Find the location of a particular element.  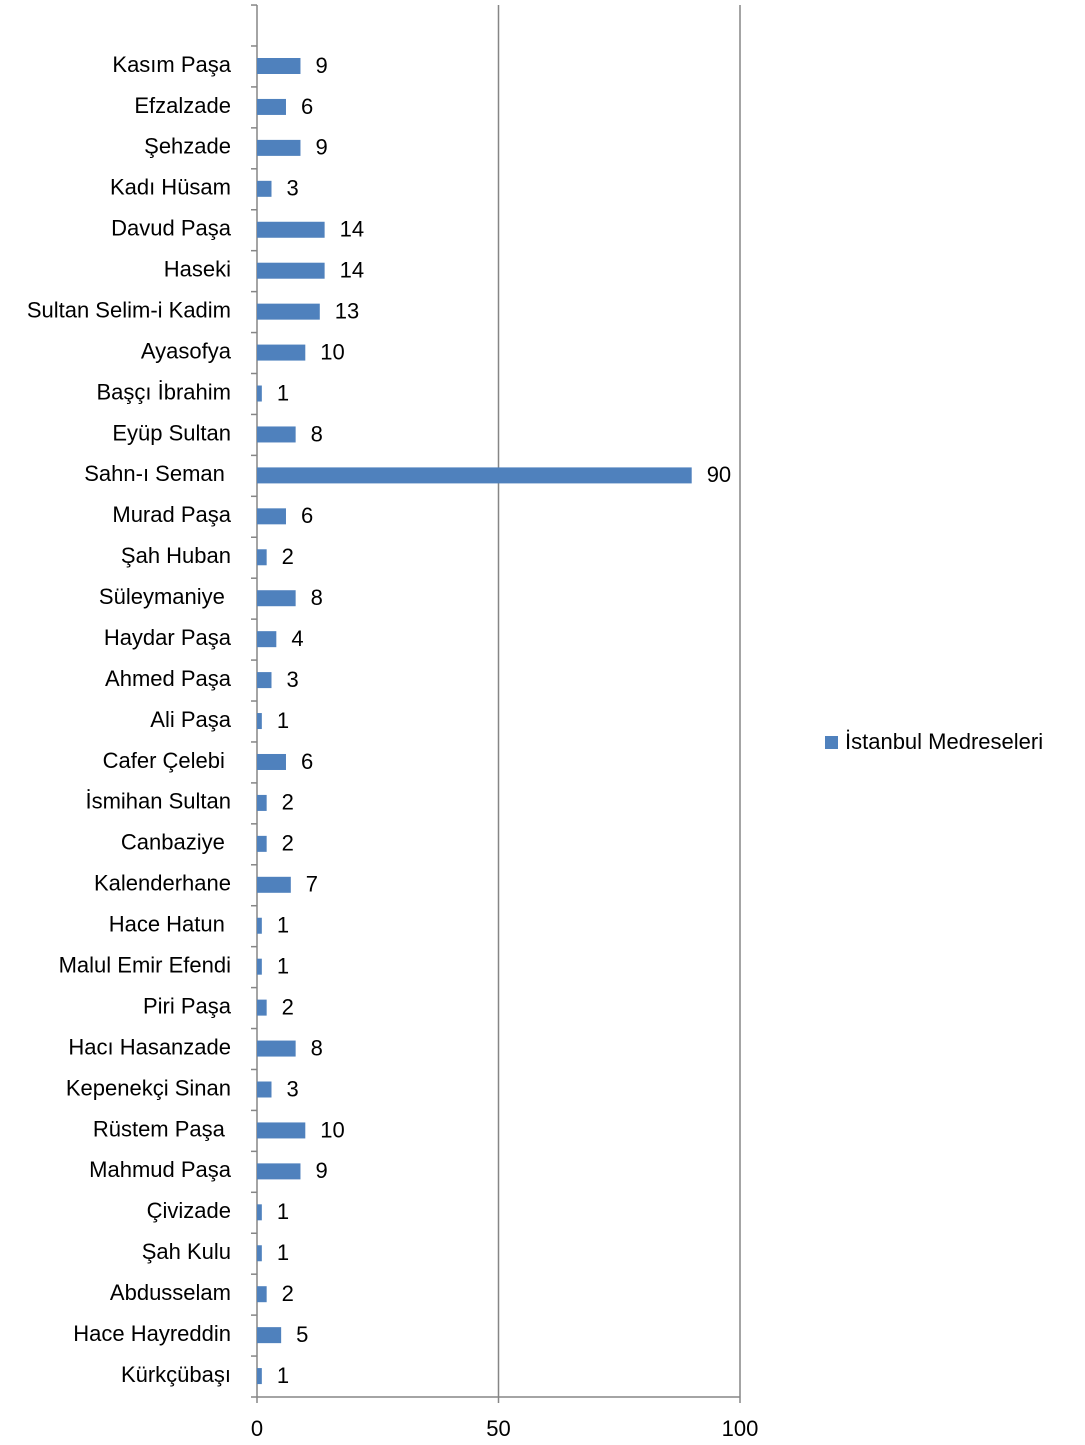

legend-label: İstanbul Medreseleri is located at coordinates (944, 741).